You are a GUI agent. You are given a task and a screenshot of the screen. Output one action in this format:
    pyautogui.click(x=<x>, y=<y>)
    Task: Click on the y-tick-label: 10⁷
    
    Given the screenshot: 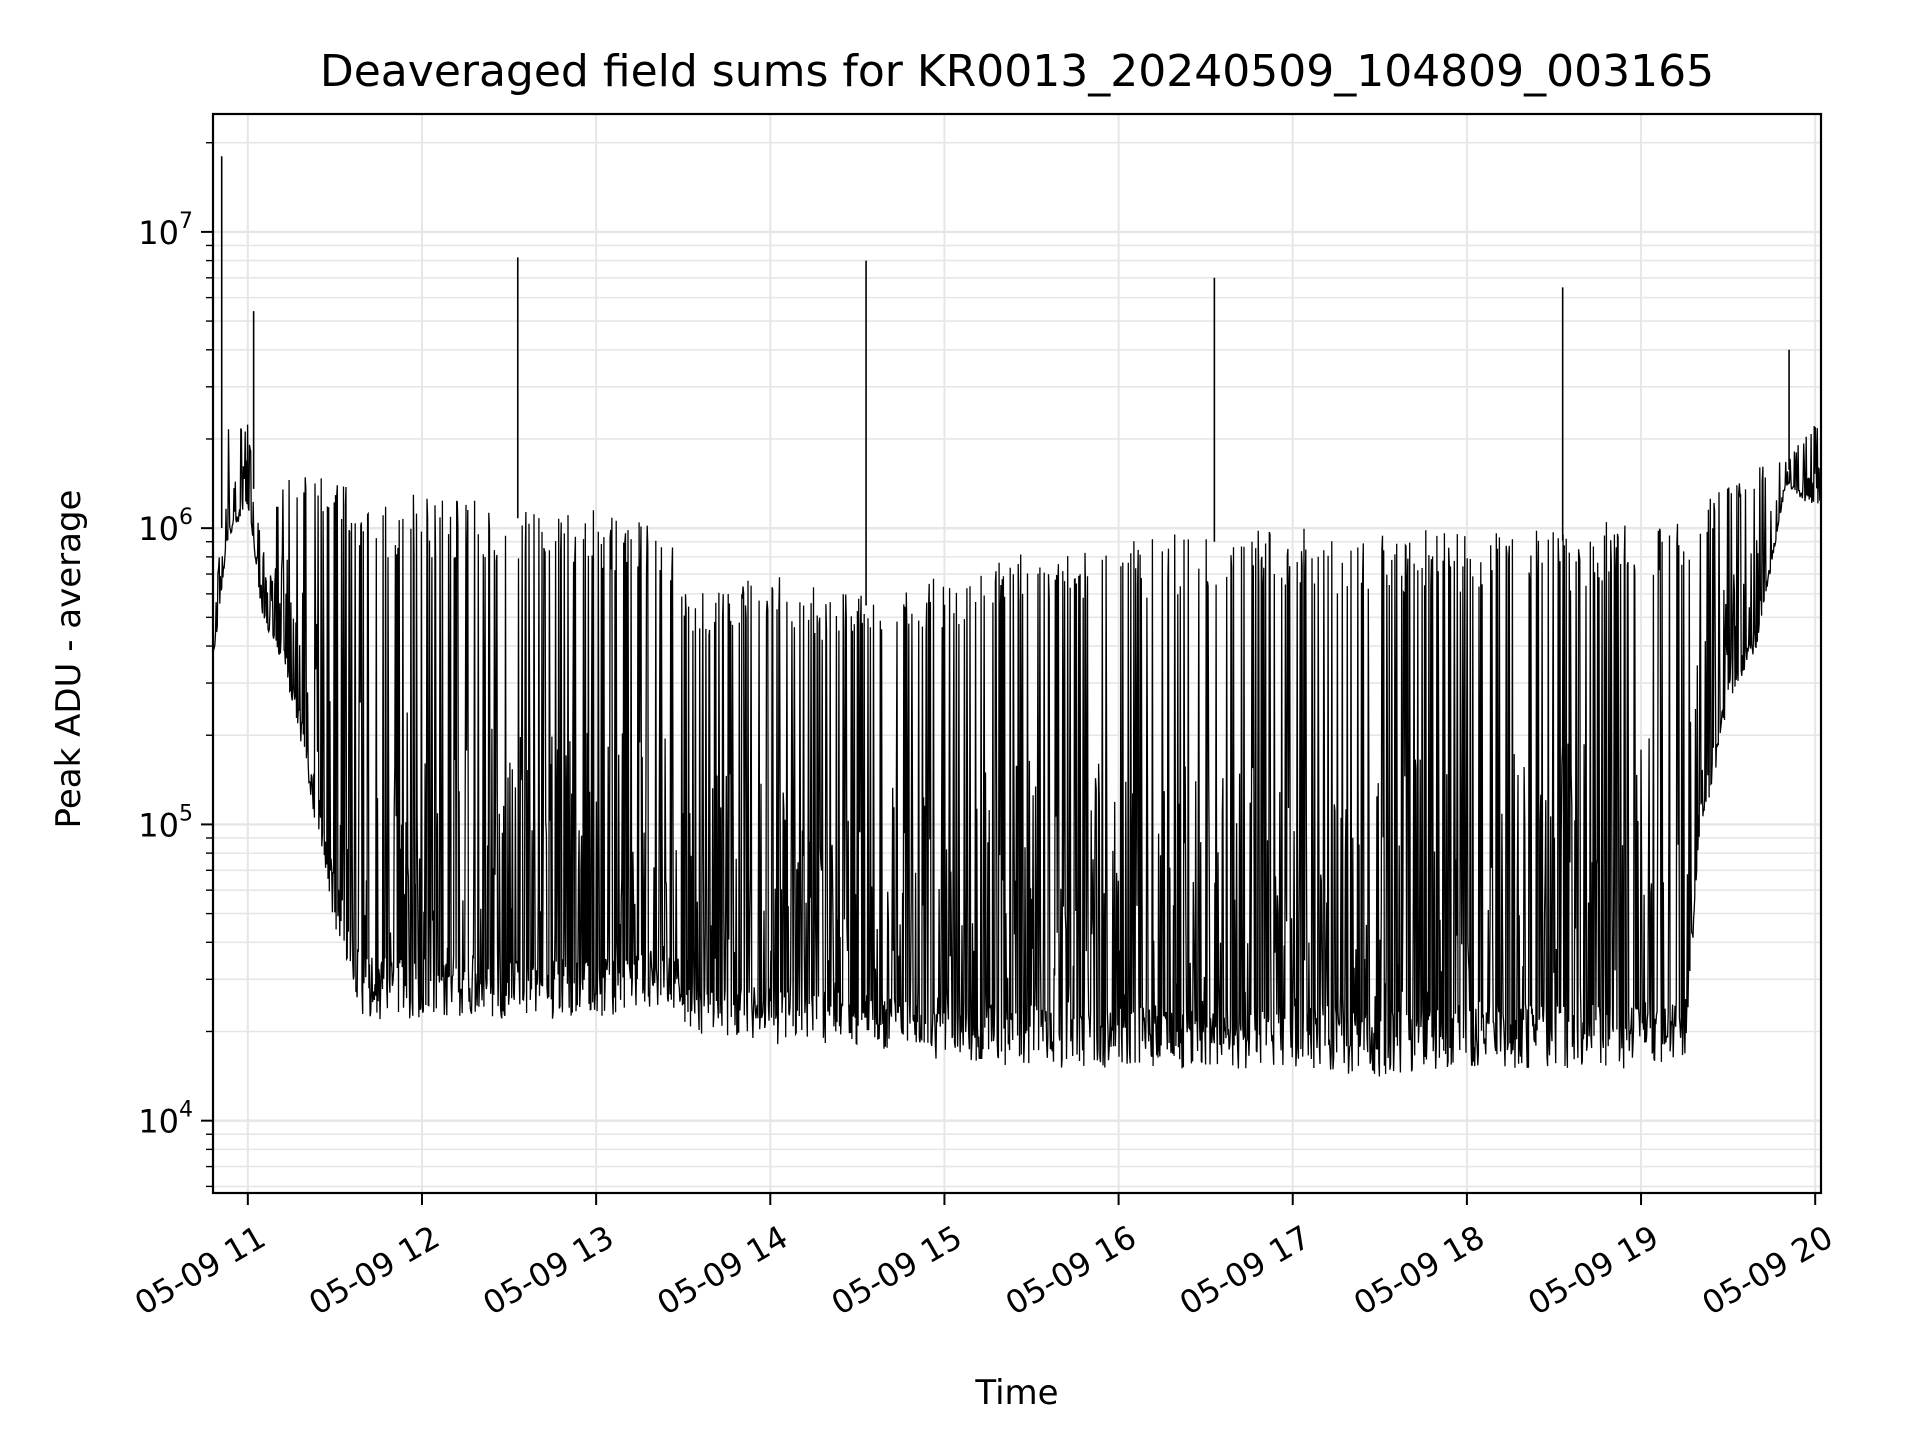 What is the action you would take?
    pyautogui.click(x=165, y=230)
    